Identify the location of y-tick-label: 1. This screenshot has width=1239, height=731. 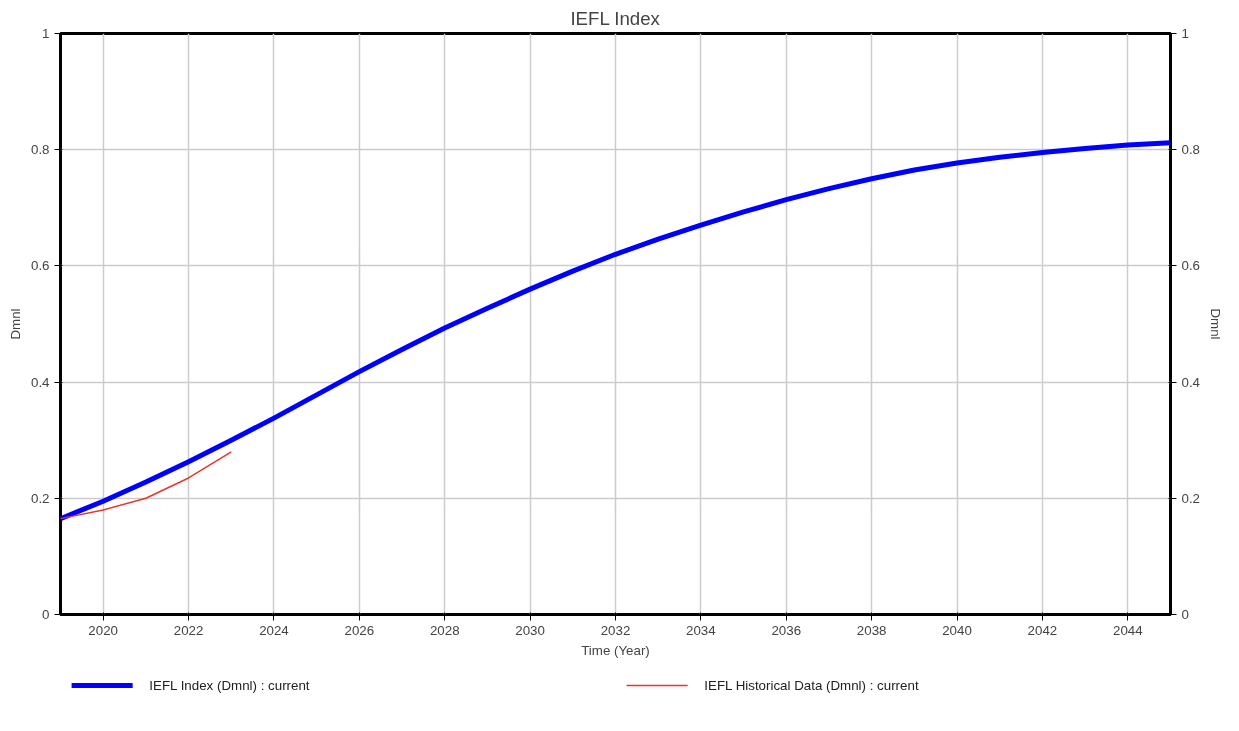
(46, 33).